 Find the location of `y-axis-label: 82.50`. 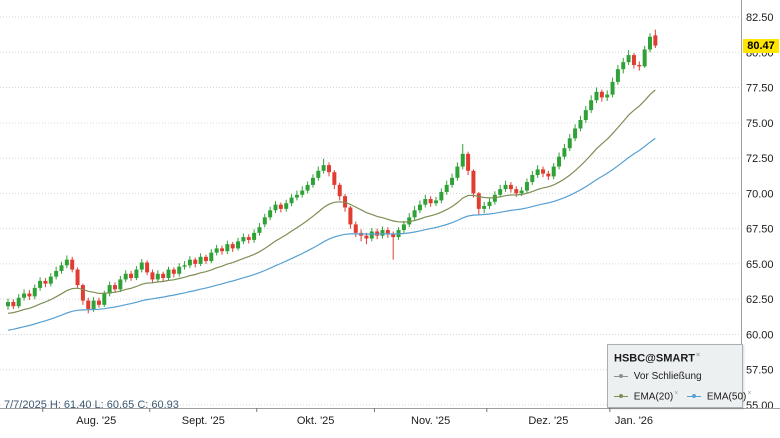

y-axis-label: 82.50 is located at coordinates (760, 18).